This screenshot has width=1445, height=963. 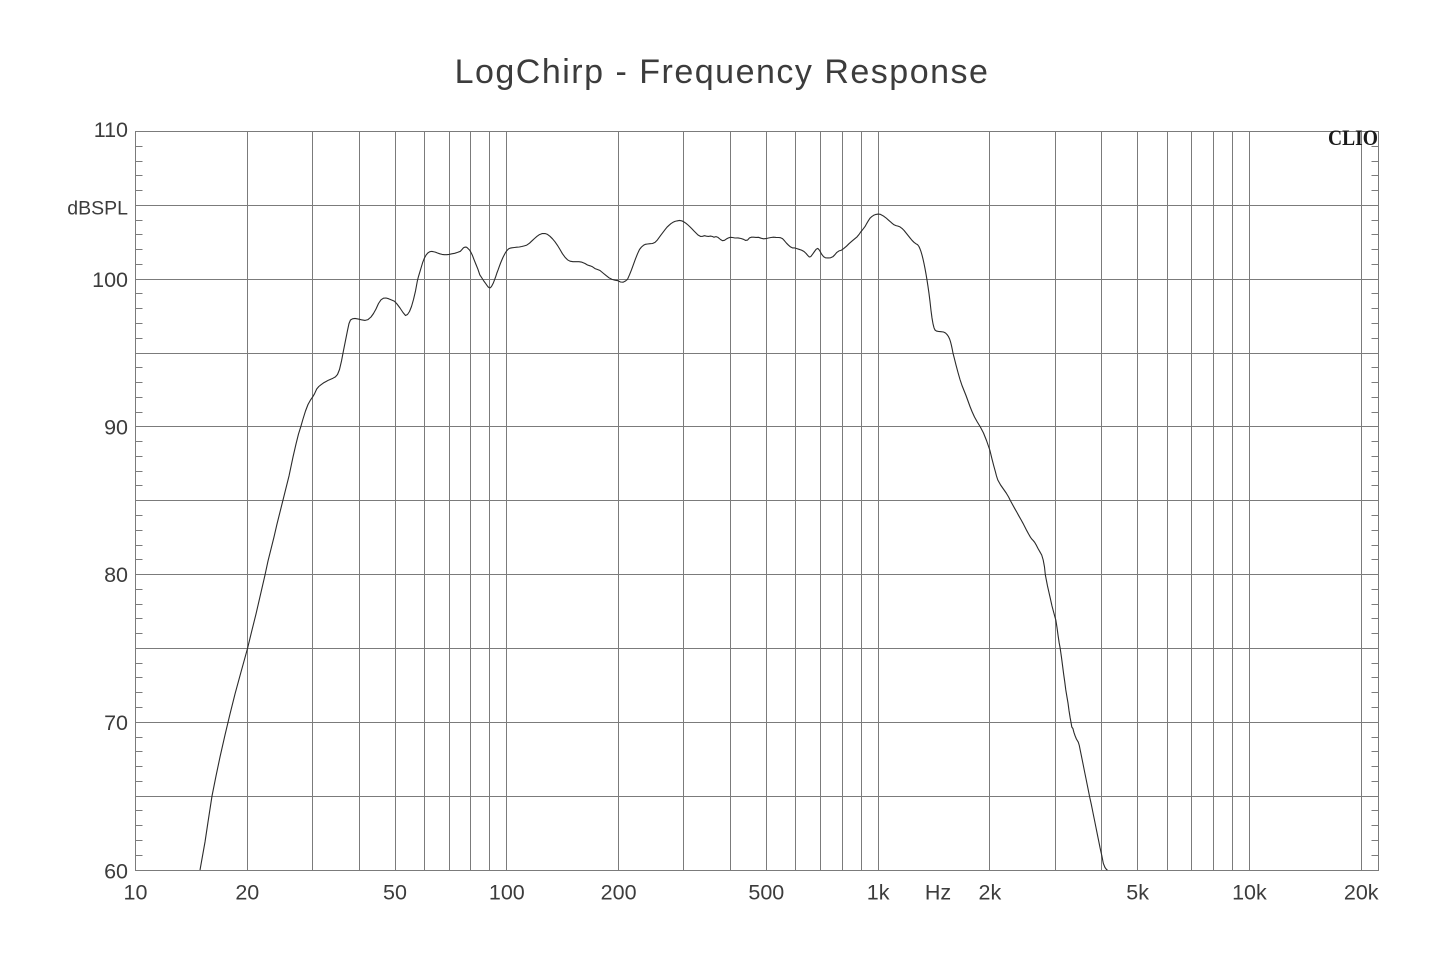 I want to click on svg-text: LogChirp - Frequency Response, so click(x=722, y=72).